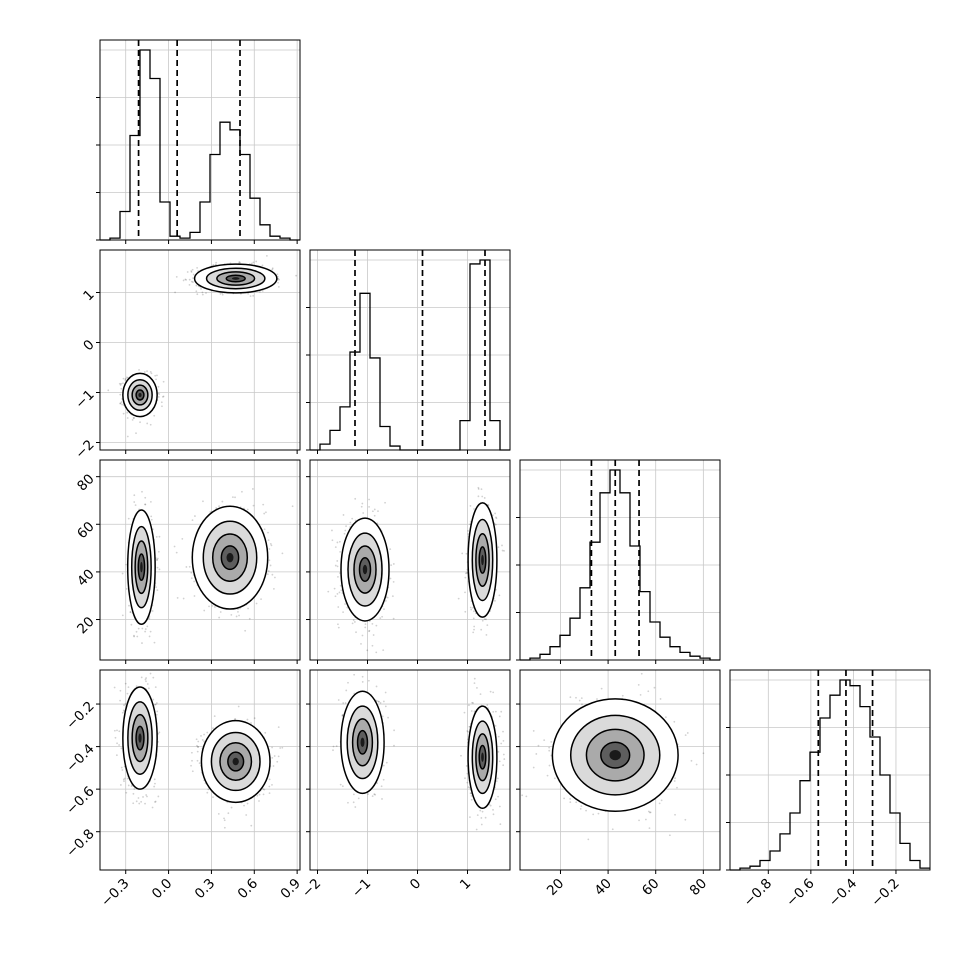 This screenshot has width=970, height=974. I want to click on joint-panel, so click(200, 765).